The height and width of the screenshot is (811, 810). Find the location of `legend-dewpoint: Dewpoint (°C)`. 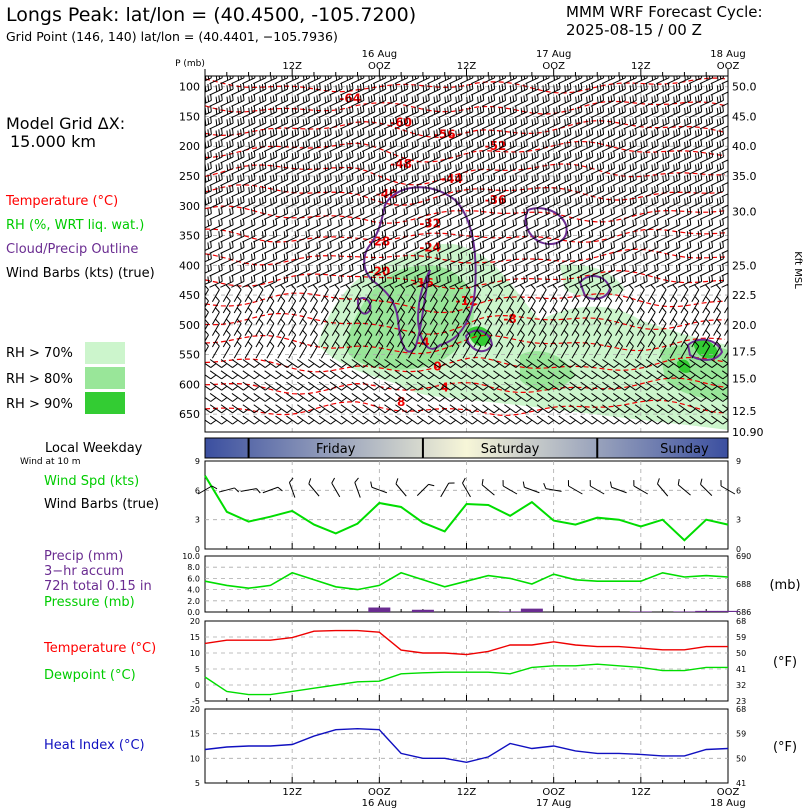

legend-dewpoint: Dewpoint (°C) is located at coordinates (90, 675).